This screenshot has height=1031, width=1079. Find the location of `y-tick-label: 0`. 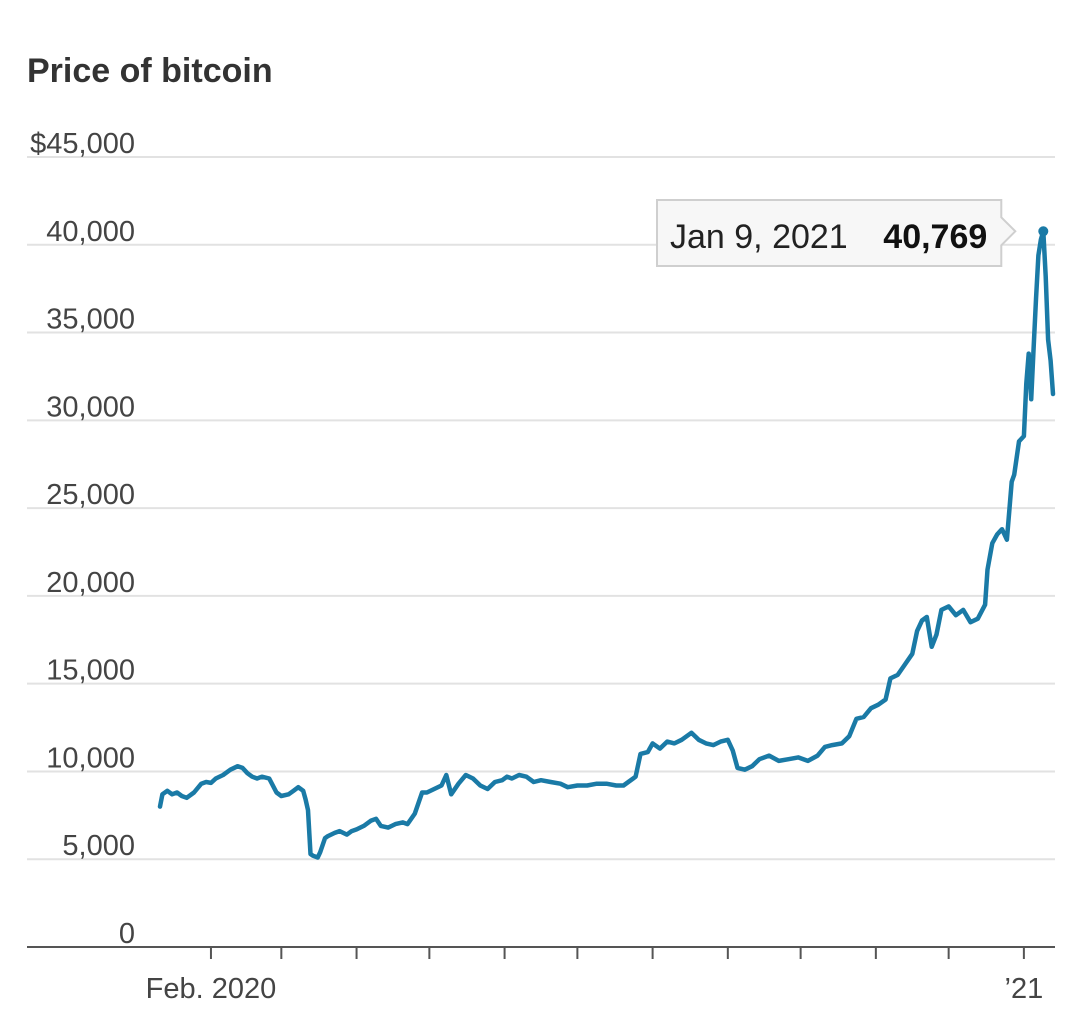

y-tick-label: 0 is located at coordinates (127, 934).